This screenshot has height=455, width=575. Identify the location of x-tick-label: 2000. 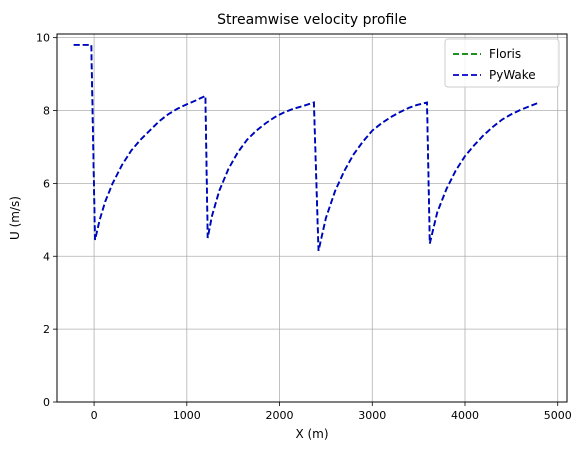
(280, 415).